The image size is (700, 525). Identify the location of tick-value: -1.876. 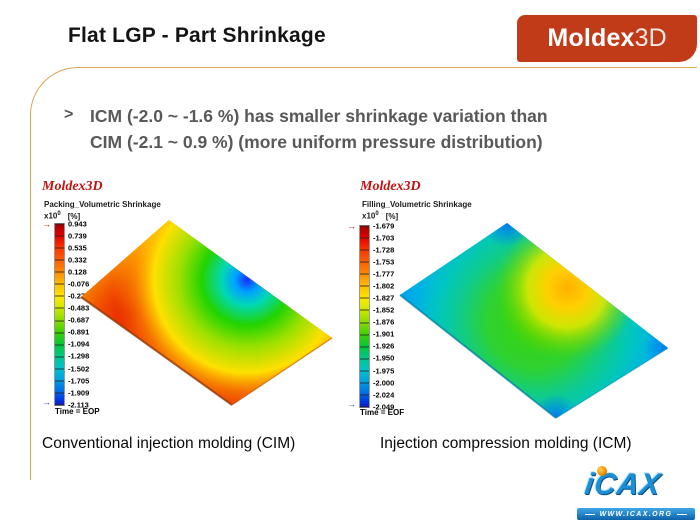
(384, 322).